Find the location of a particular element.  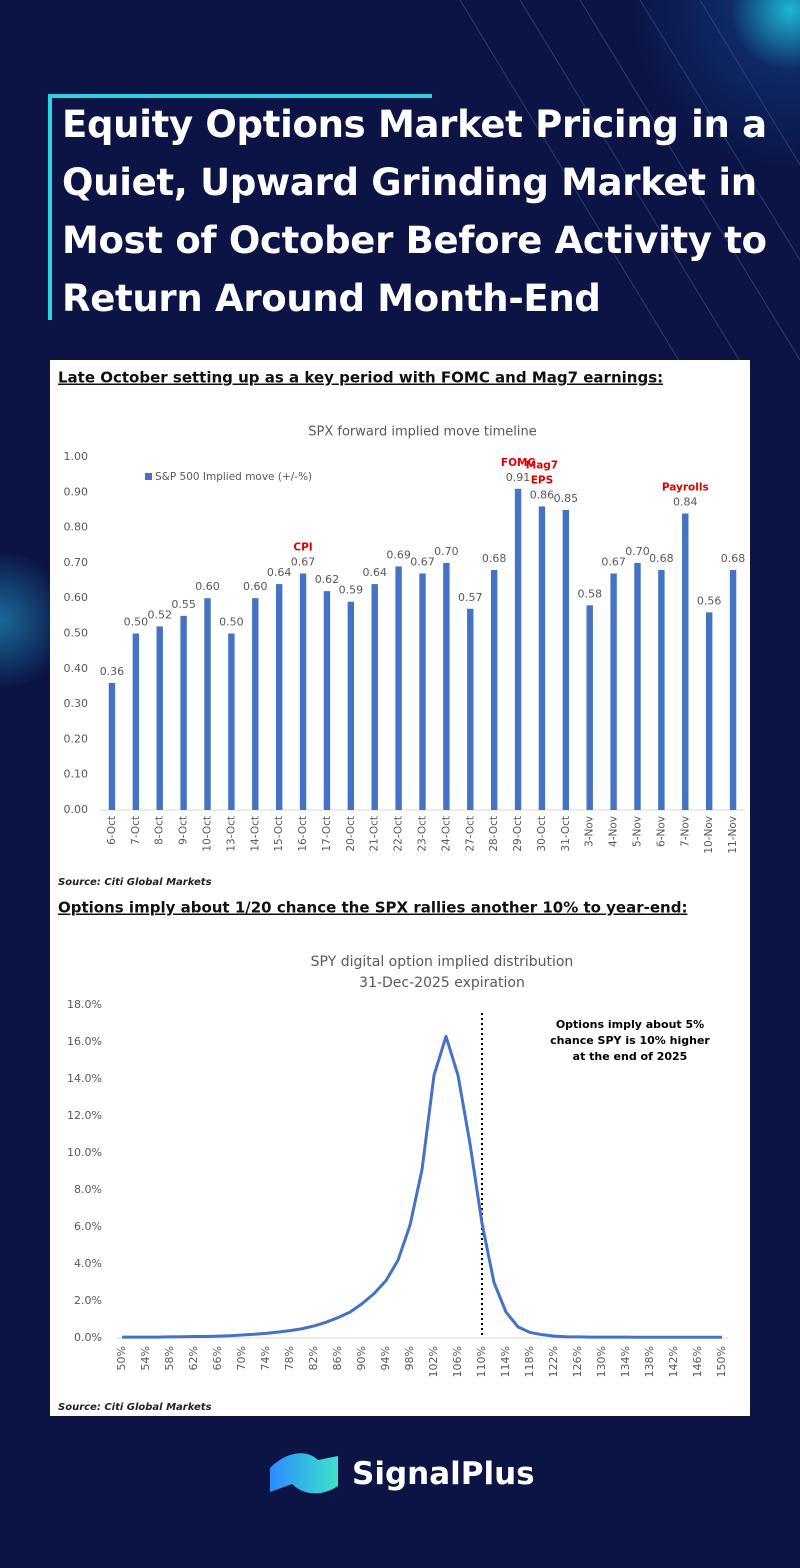

title-accent is located at coordinates (240, 96).